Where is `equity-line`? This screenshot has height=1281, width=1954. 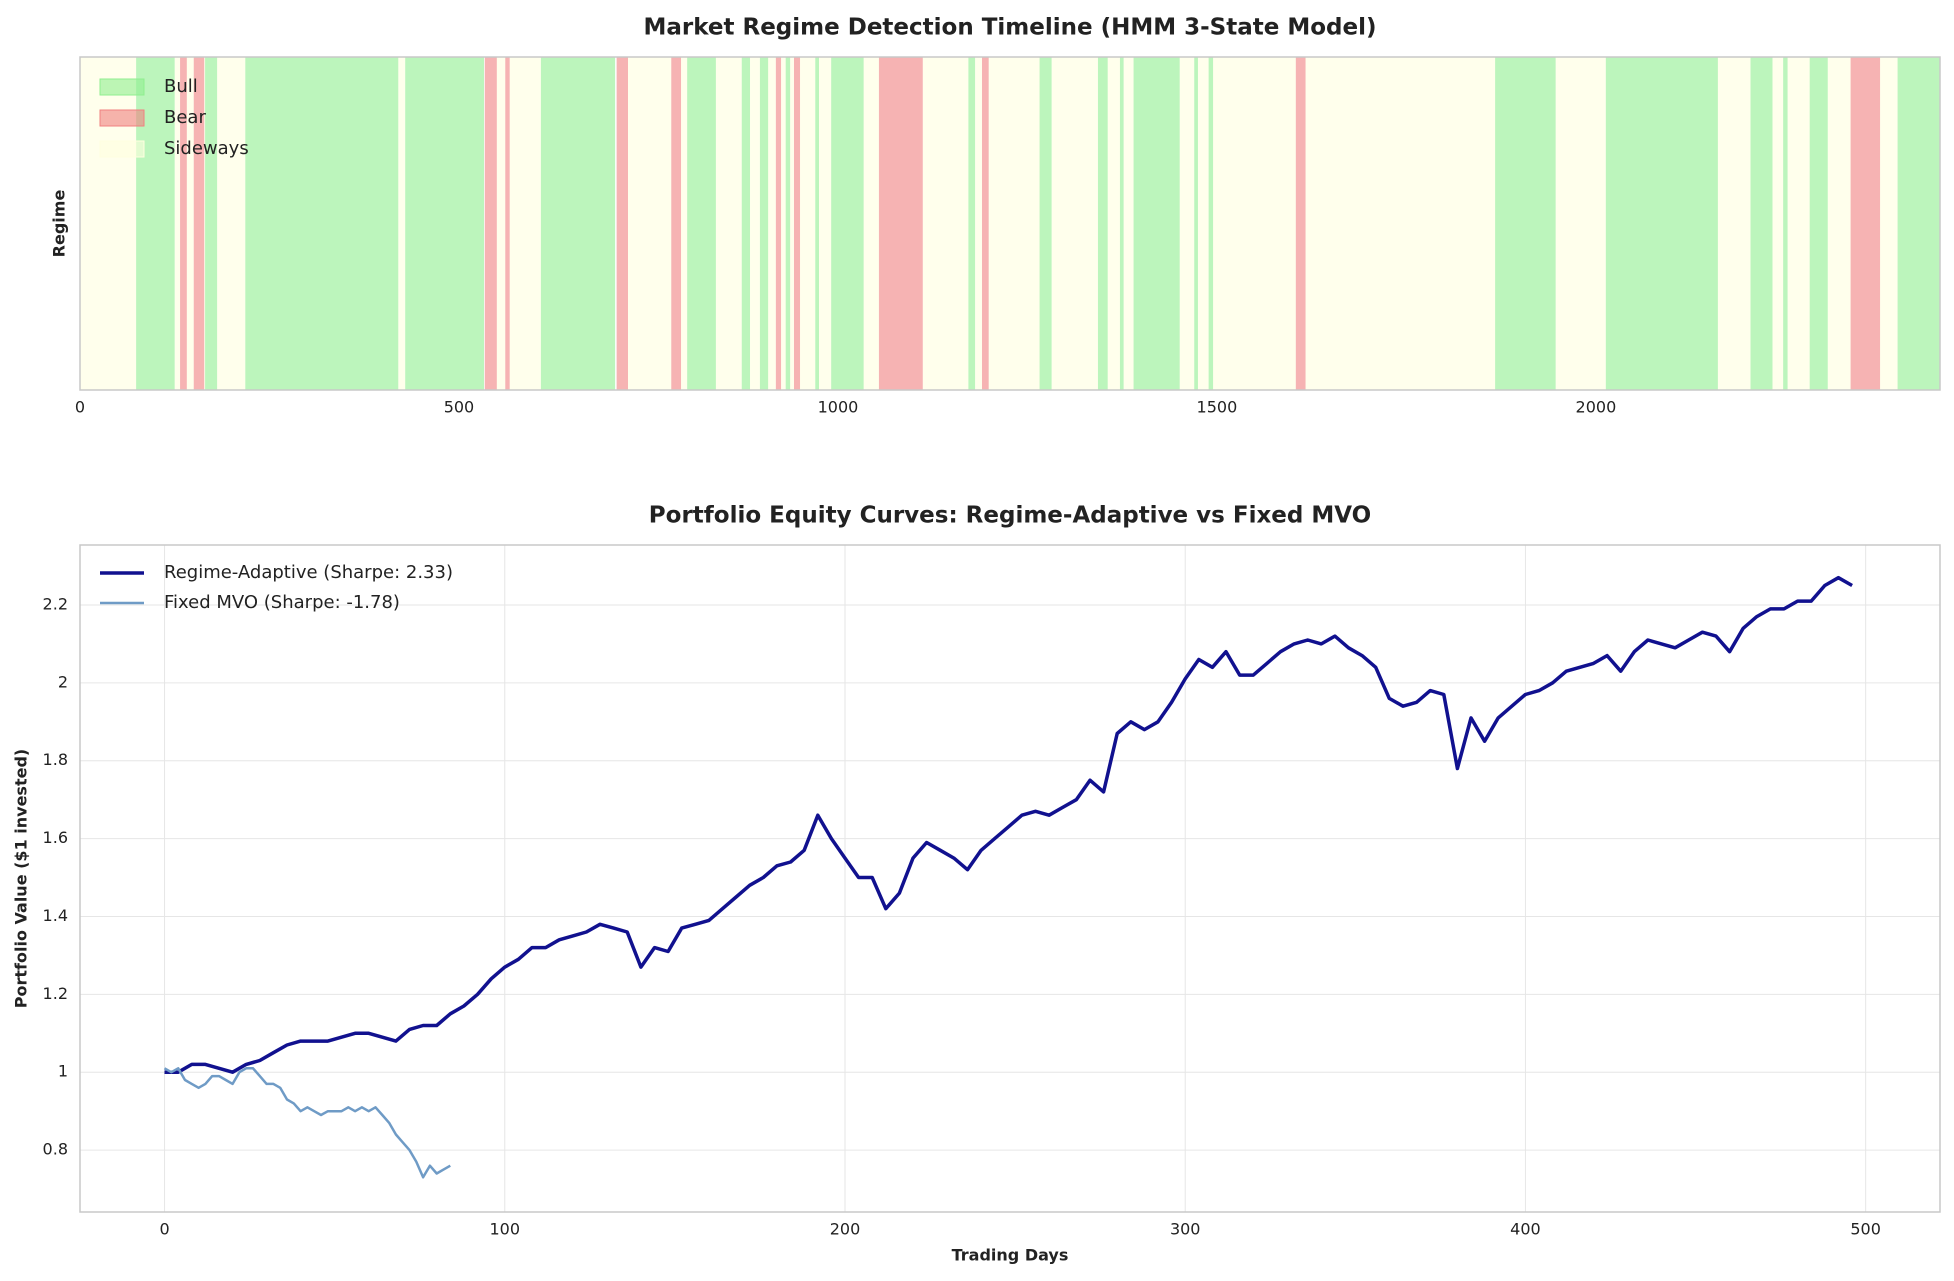
equity-line is located at coordinates (307, 1123).